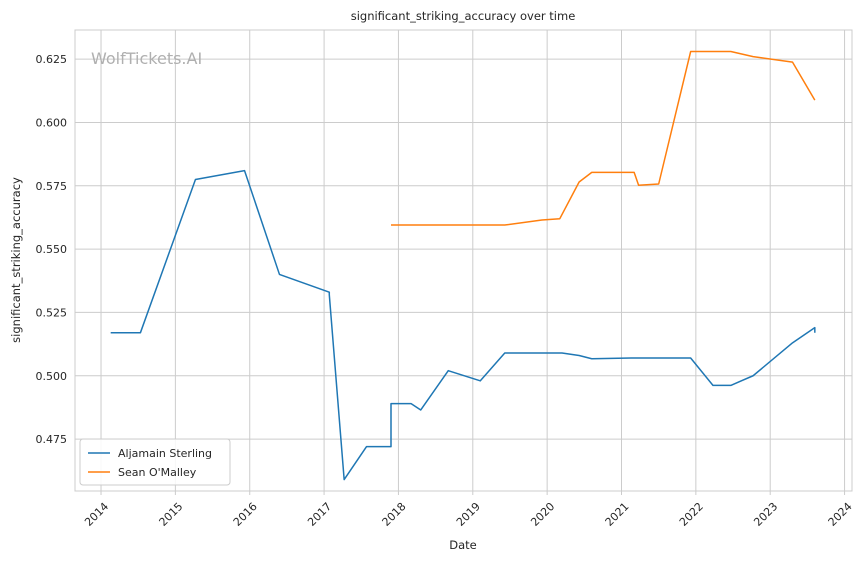 This screenshot has width=868, height=561. I want to click on x-tick-label: 2014, so click(96, 514).